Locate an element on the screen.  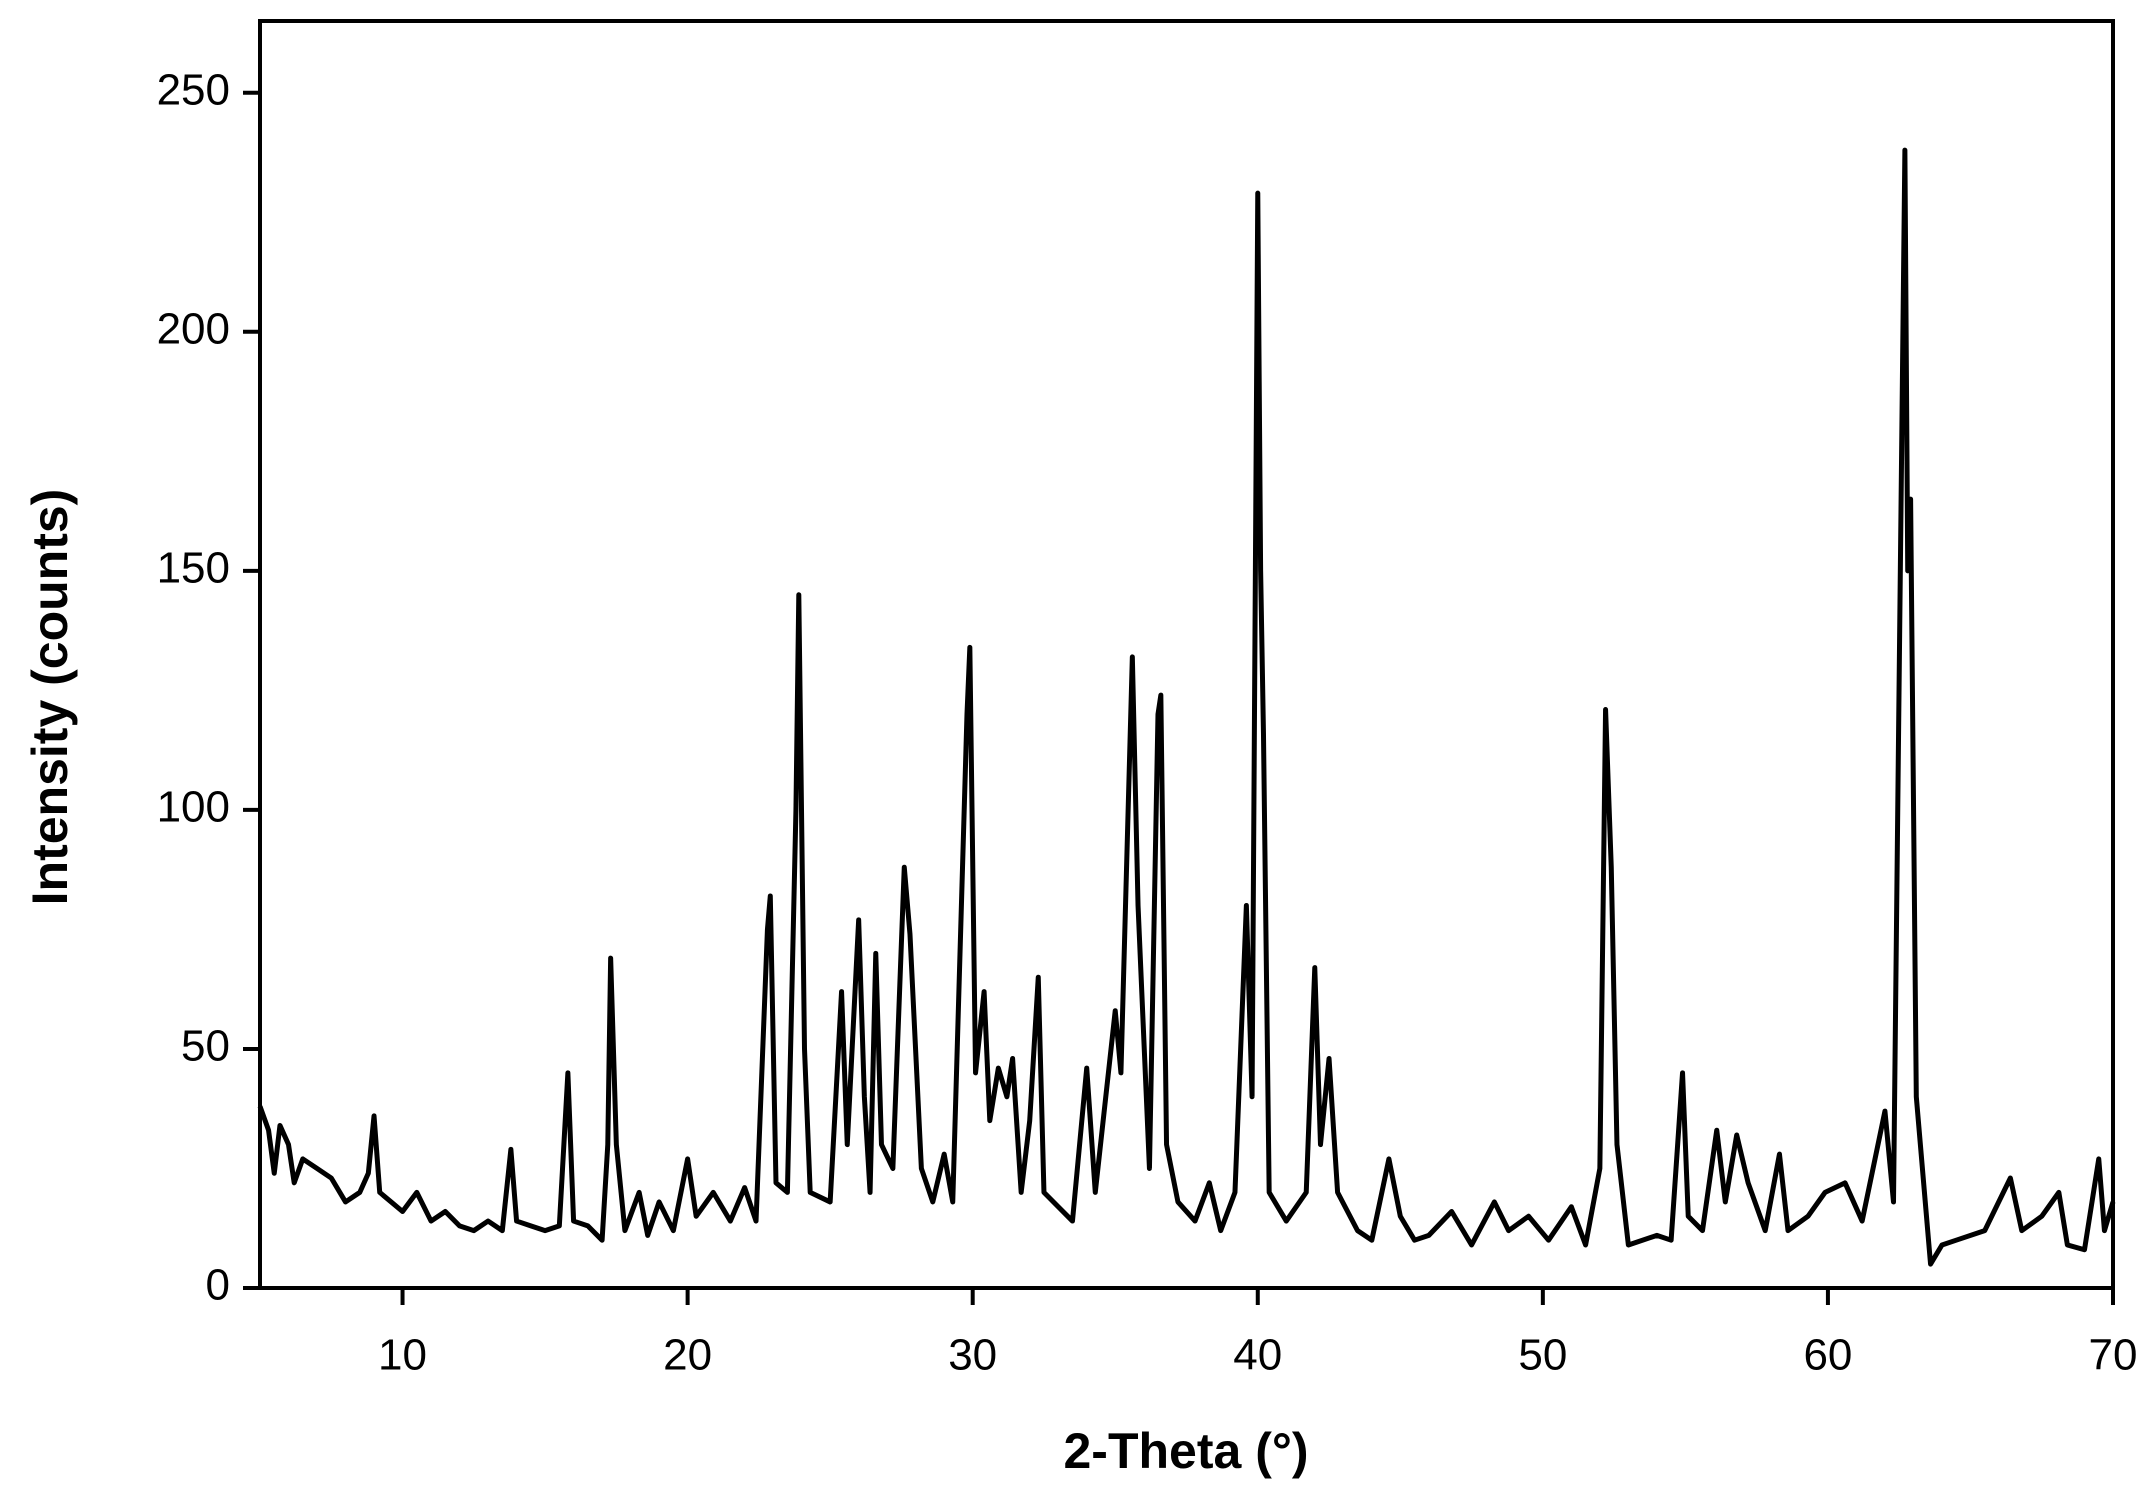
x-tick-label: 40 is located at coordinates (1257, 1355).